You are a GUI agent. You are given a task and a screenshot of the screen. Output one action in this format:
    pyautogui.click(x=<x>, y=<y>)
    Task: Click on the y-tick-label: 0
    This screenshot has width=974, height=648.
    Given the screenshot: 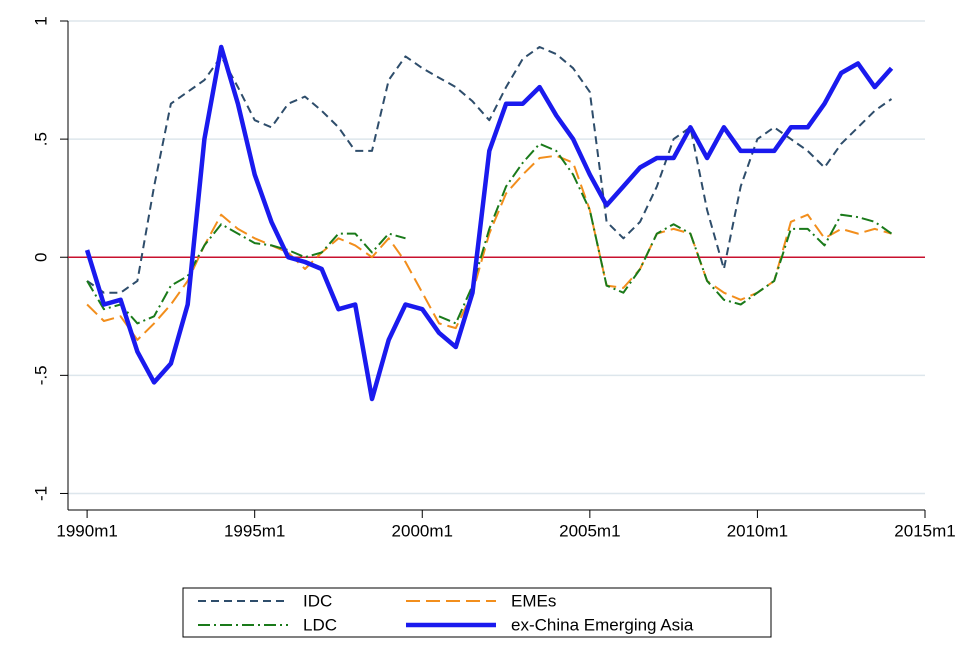 What is the action you would take?
    pyautogui.click(x=40, y=256)
    